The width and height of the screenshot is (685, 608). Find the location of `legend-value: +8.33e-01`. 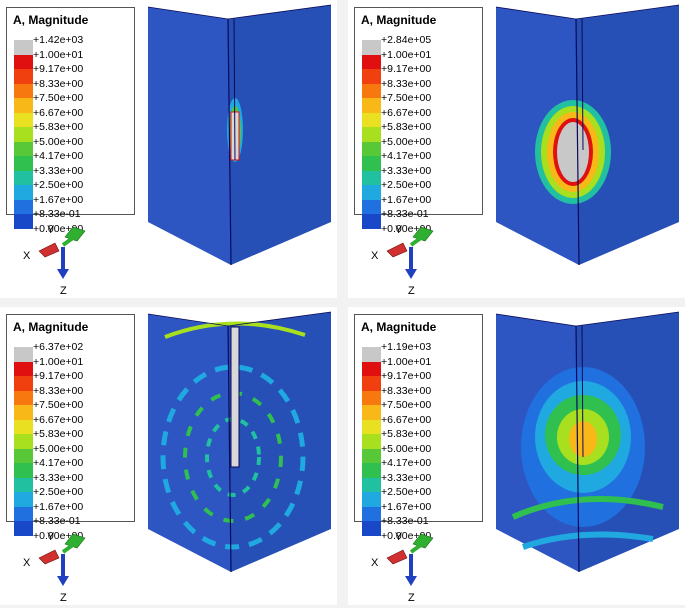

legend-value: +8.33e-01 is located at coordinates (405, 521).